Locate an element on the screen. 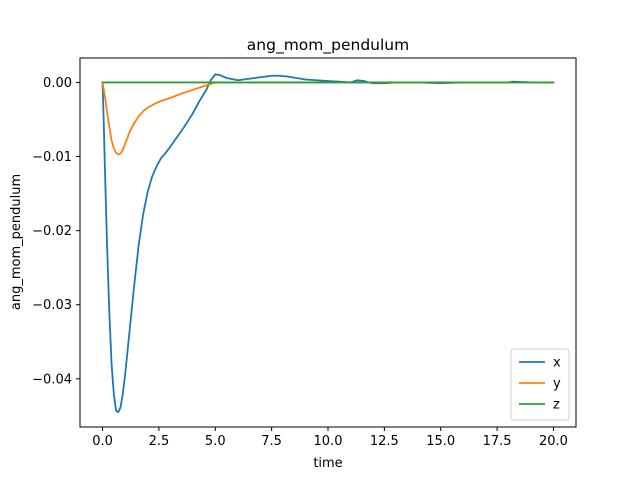  legend: xyz is located at coordinates (540, 384).